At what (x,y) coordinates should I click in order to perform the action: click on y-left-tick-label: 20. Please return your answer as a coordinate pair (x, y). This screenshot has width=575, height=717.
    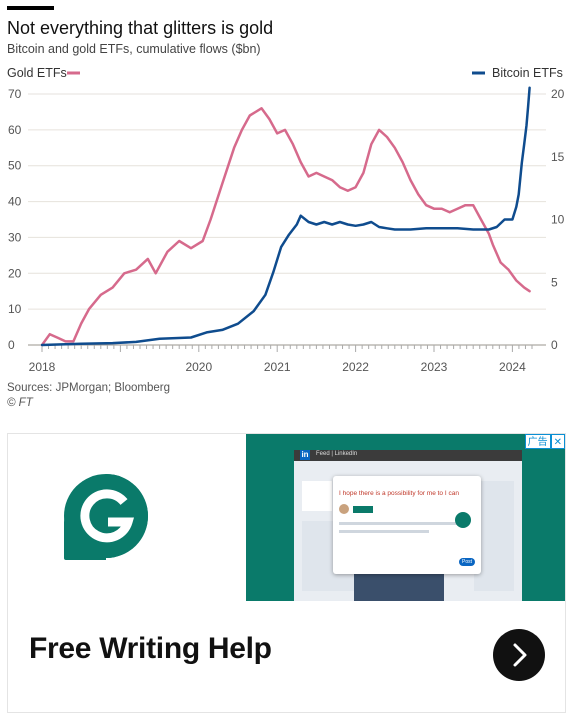
    Looking at the image, I should click on (15, 273).